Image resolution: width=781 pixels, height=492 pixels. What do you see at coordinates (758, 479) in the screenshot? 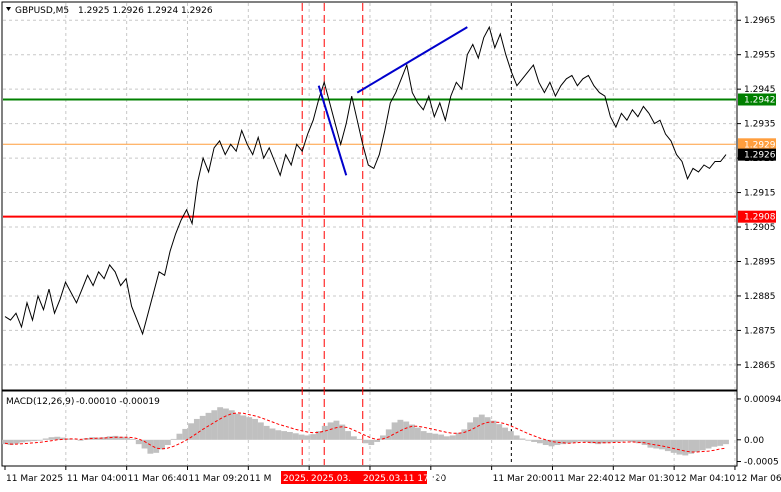
I see `time-tick-label: 12 Mar 06:50` at bounding box center [758, 479].